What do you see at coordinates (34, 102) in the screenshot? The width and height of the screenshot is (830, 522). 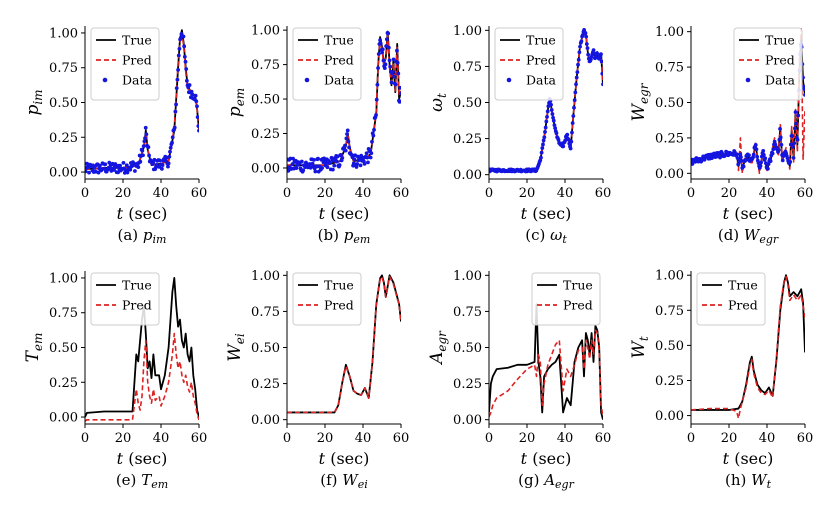 I see `svg-text: pim` at bounding box center [34, 102].